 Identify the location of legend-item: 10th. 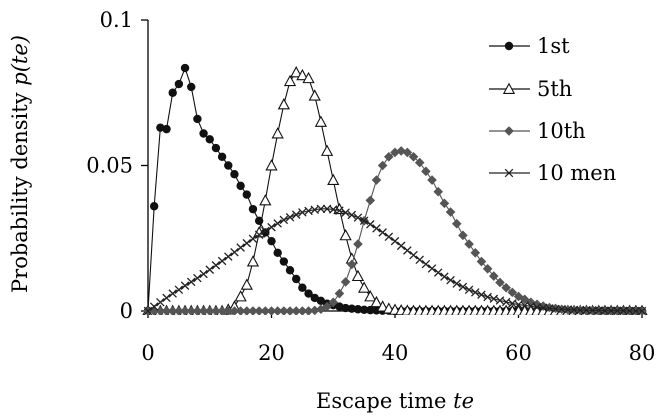
(537, 131).